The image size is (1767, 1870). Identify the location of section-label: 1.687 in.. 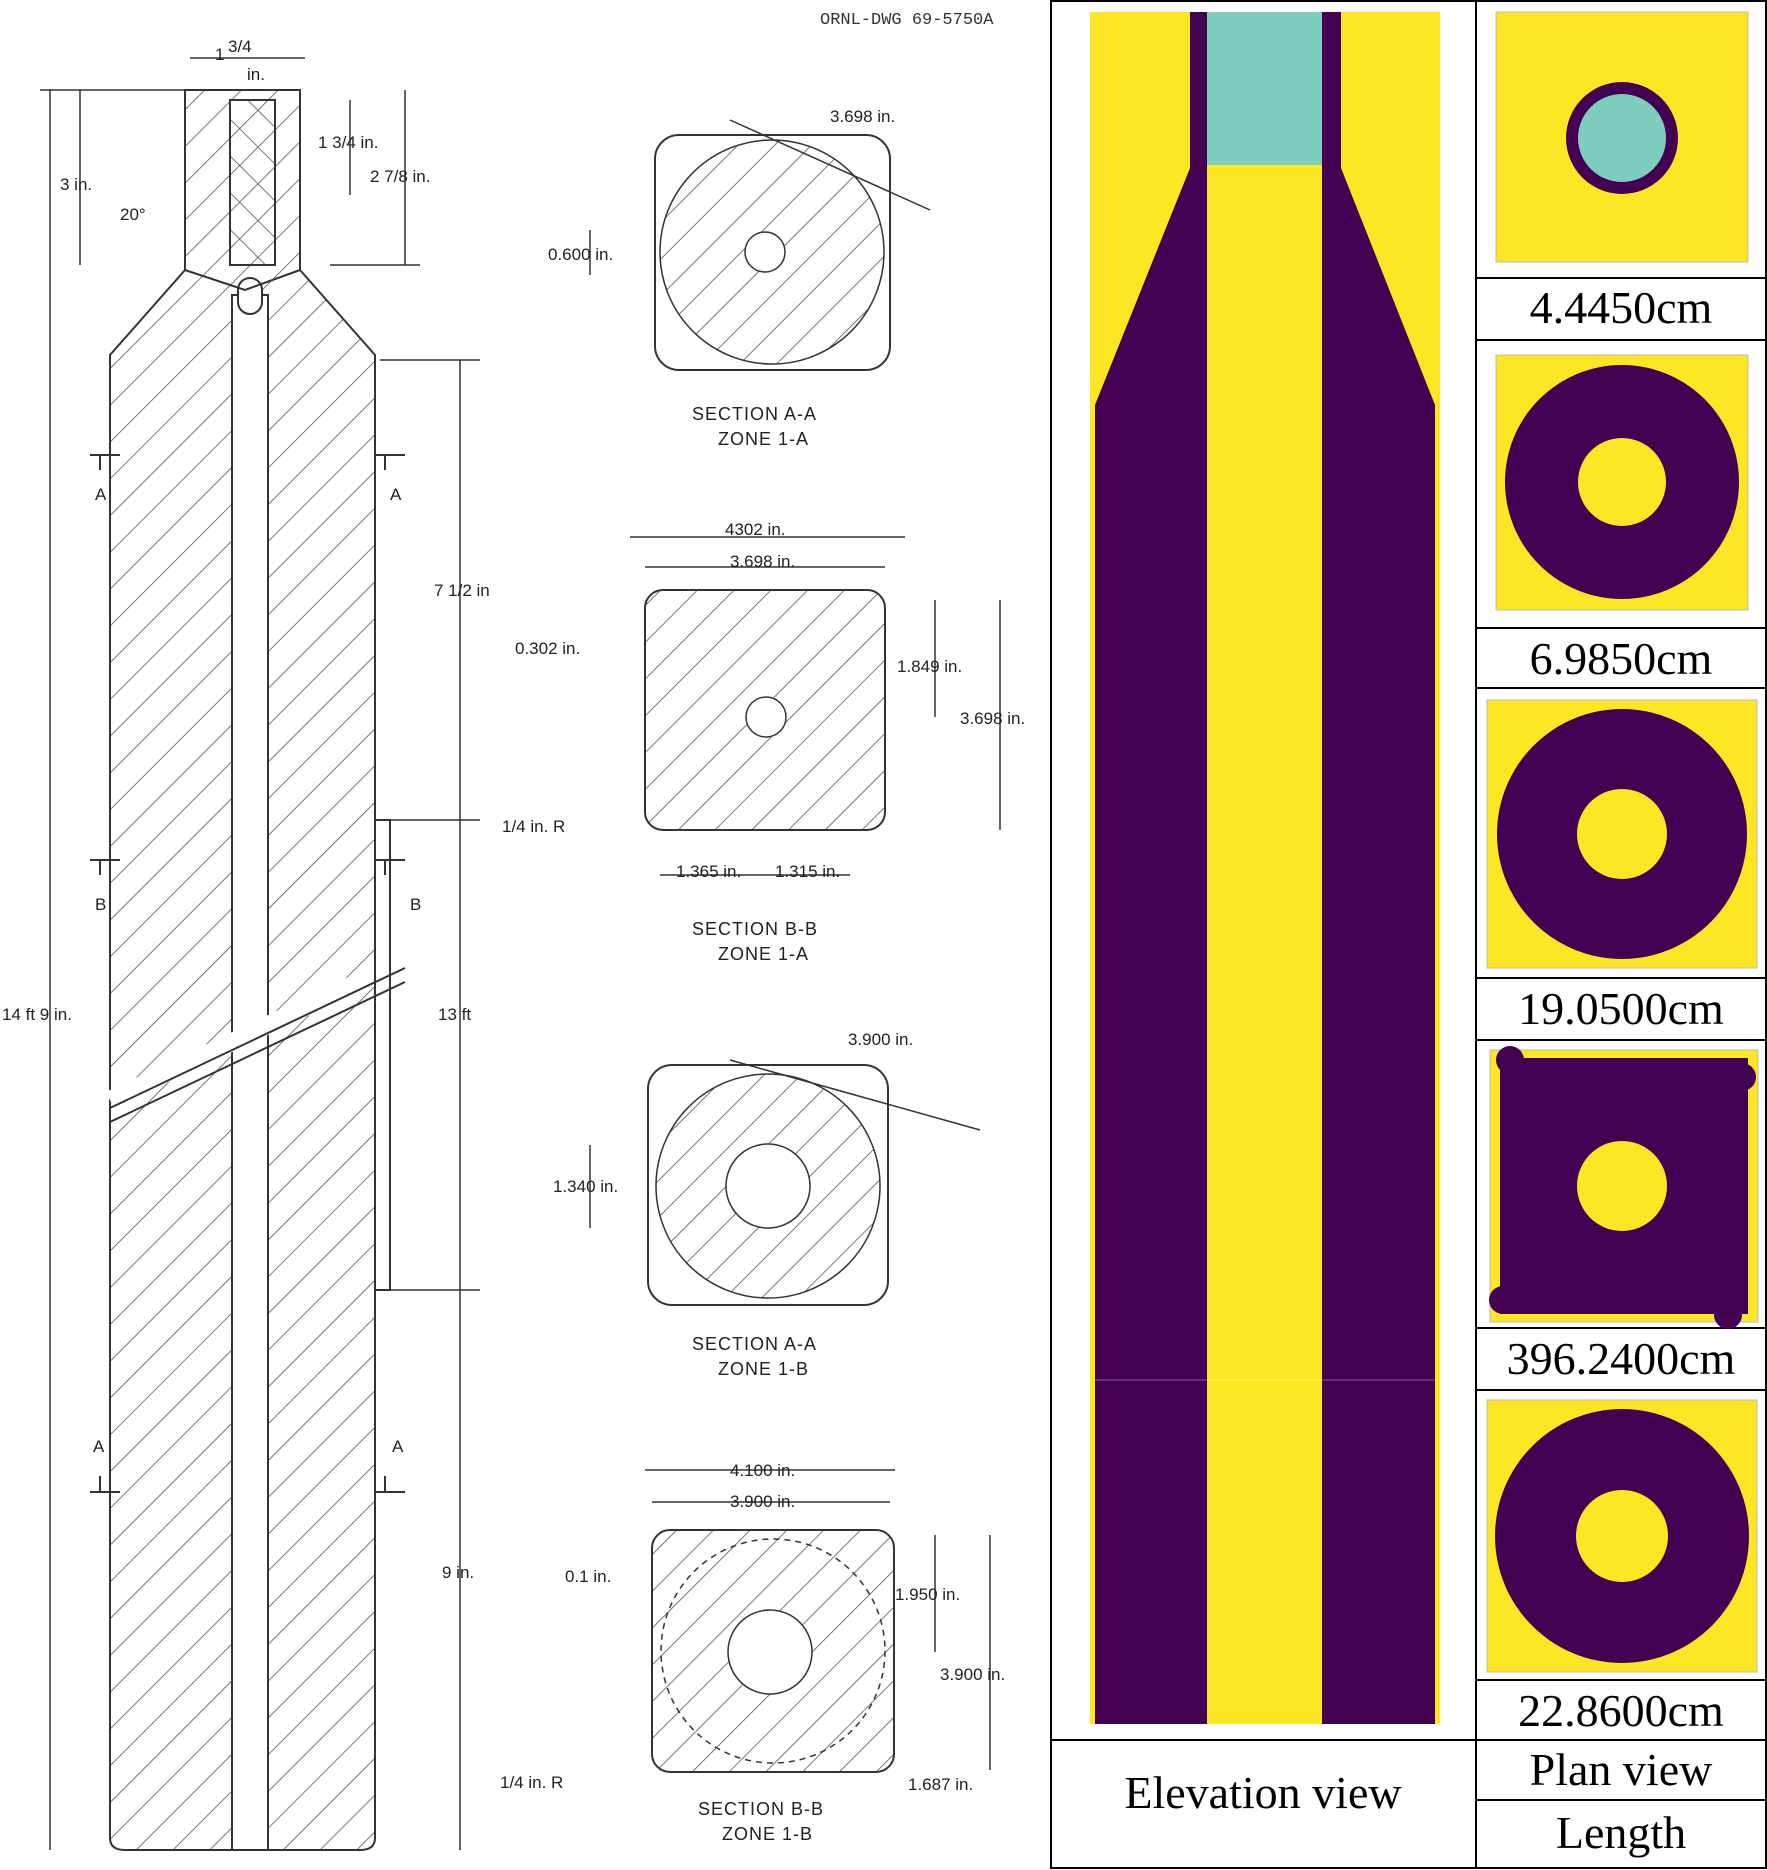
(940, 1784).